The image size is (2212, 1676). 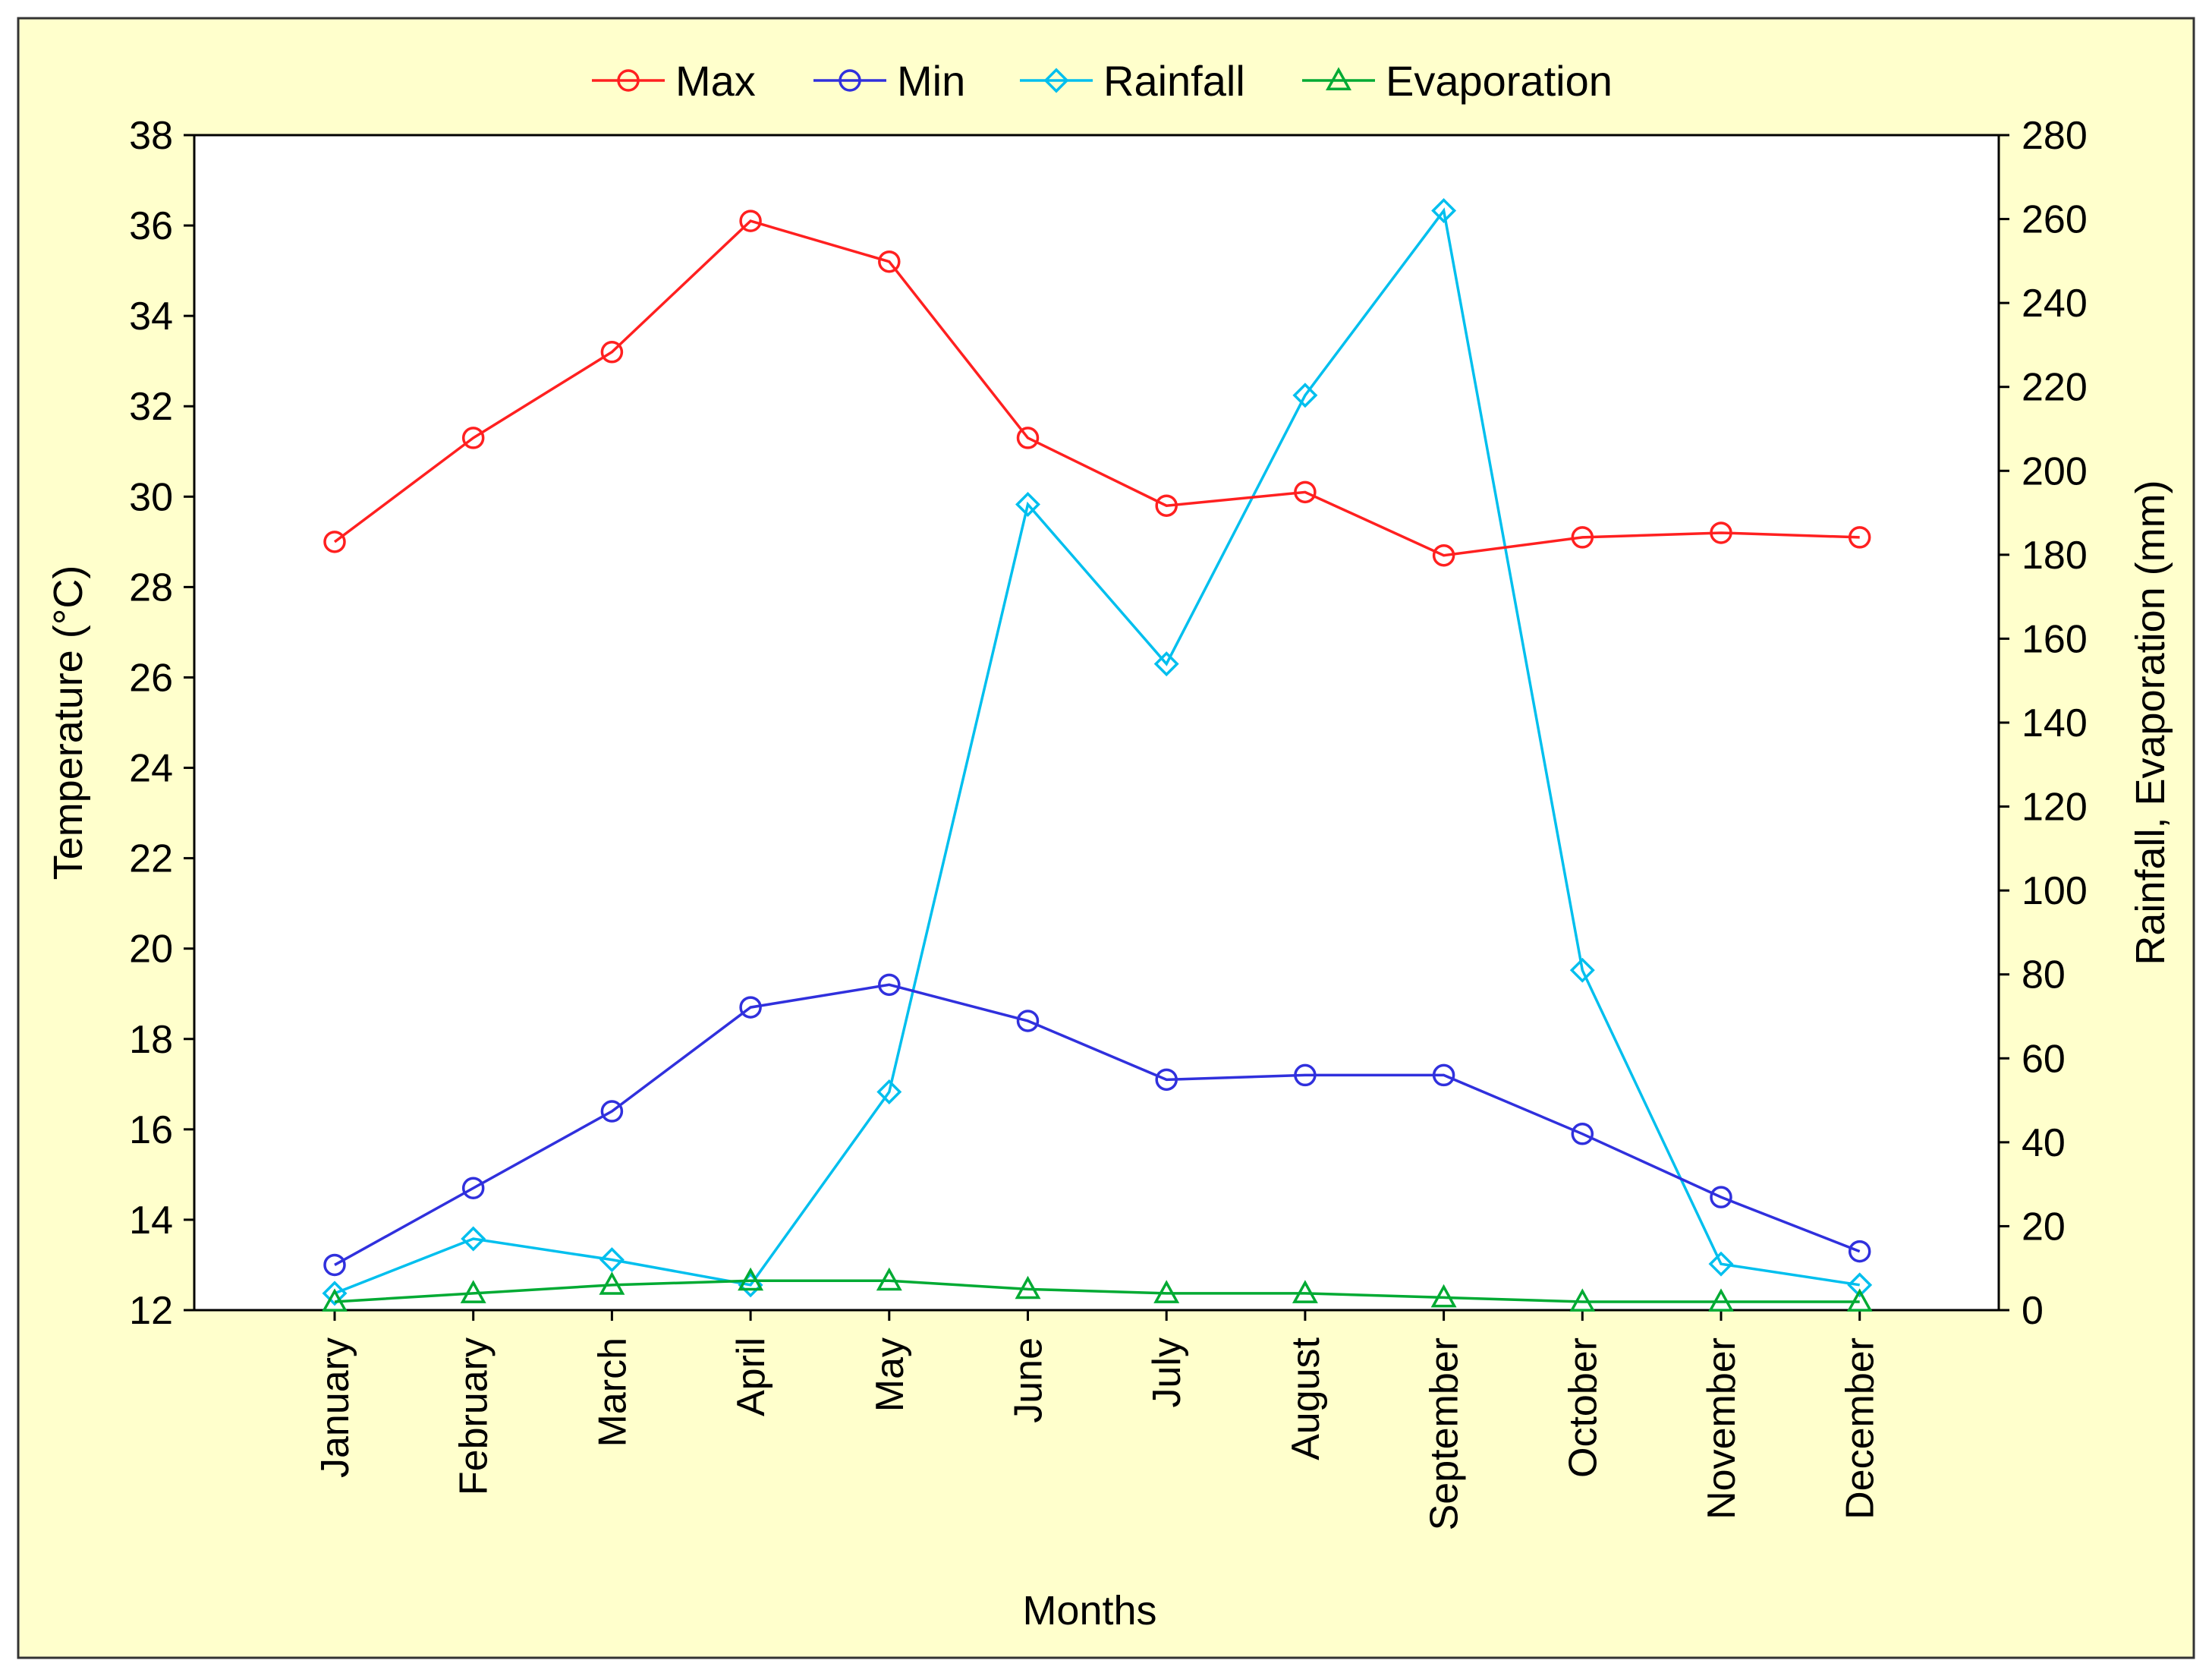 What do you see at coordinates (2055, 723) in the screenshot?
I see `right-tick-label: 140` at bounding box center [2055, 723].